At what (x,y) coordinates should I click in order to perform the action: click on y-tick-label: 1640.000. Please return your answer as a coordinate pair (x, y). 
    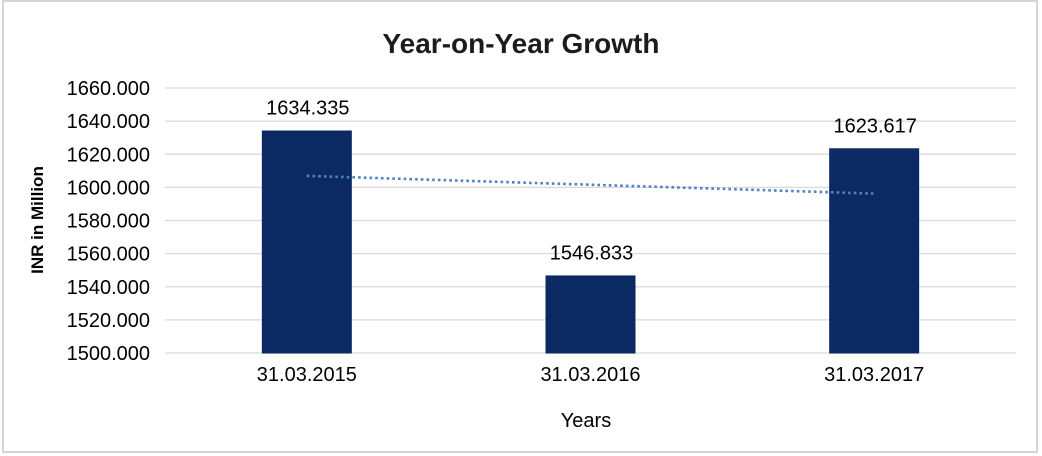
    Looking at the image, I should click on (108, 122).